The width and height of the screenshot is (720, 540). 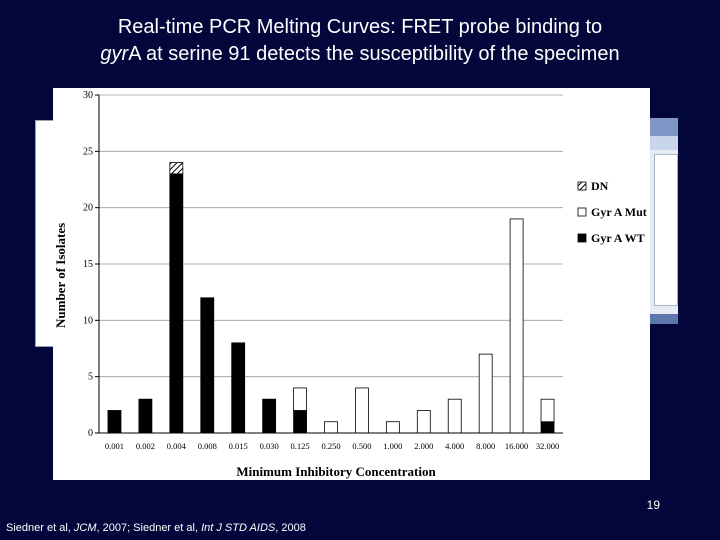 I want to click on background-window-titlebar, so click(x=664, y=127).